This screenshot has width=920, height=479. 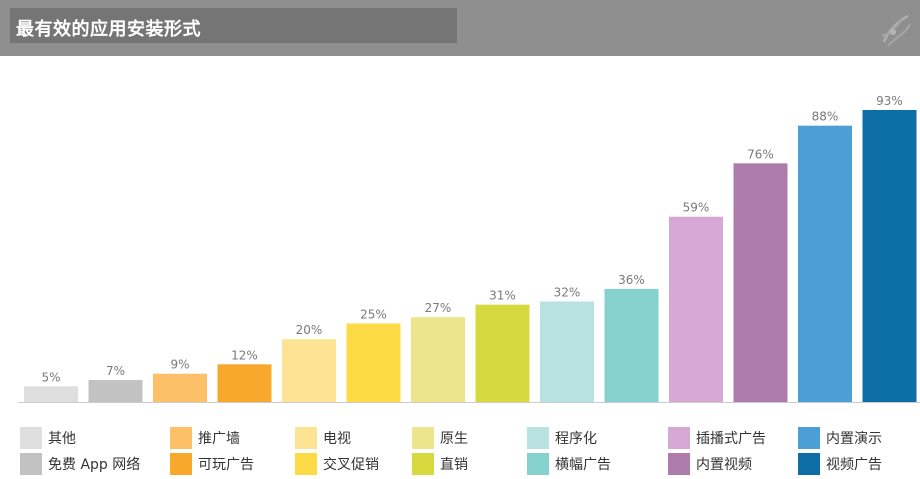 What do you see at coordinates (731, 439) in the screenshot?
I see `legend-label: 插播式广告` at bounding box center [731, 439].